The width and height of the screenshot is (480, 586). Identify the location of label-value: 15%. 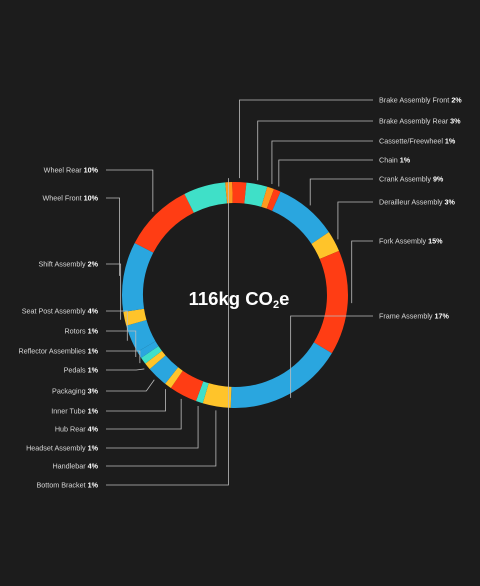
(435, 241).